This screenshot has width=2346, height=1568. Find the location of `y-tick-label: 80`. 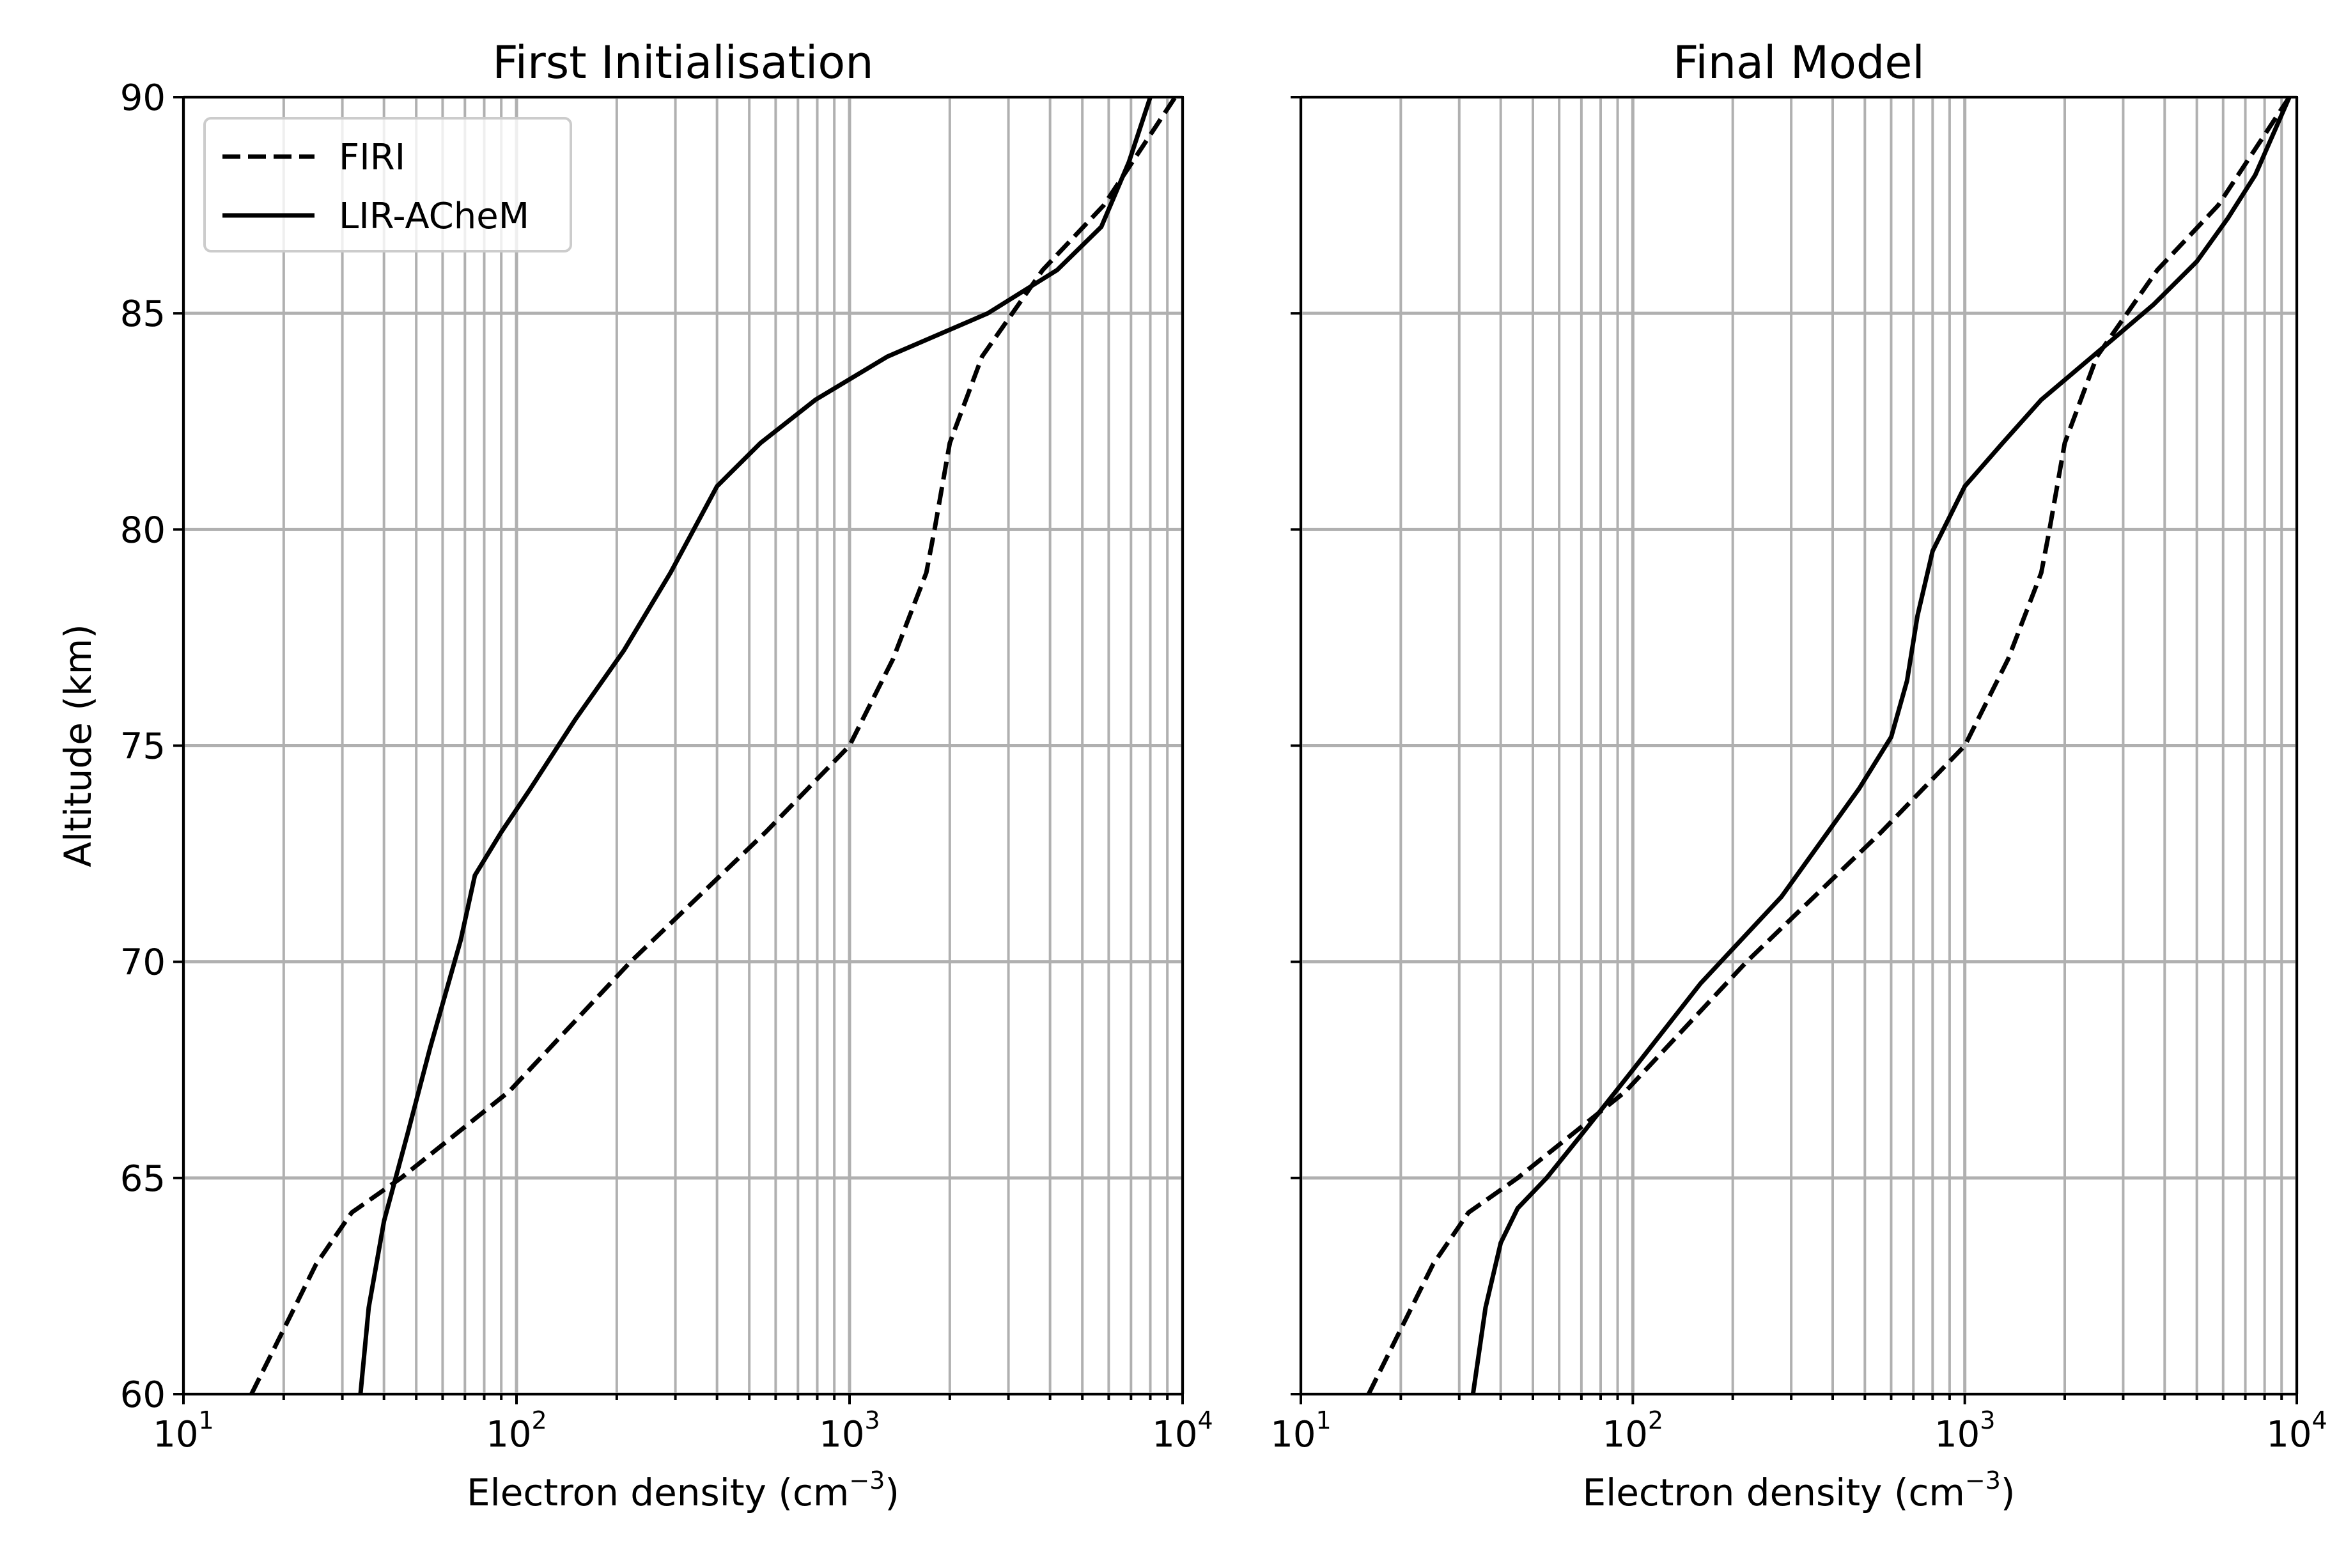

y-tick-label: 80 is located at coordinates (143, 530).